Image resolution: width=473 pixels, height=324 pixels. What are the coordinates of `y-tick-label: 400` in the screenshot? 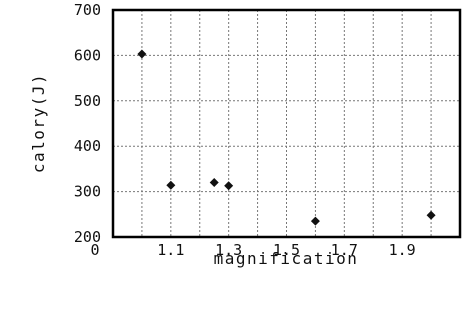 It's located at (87, 146).